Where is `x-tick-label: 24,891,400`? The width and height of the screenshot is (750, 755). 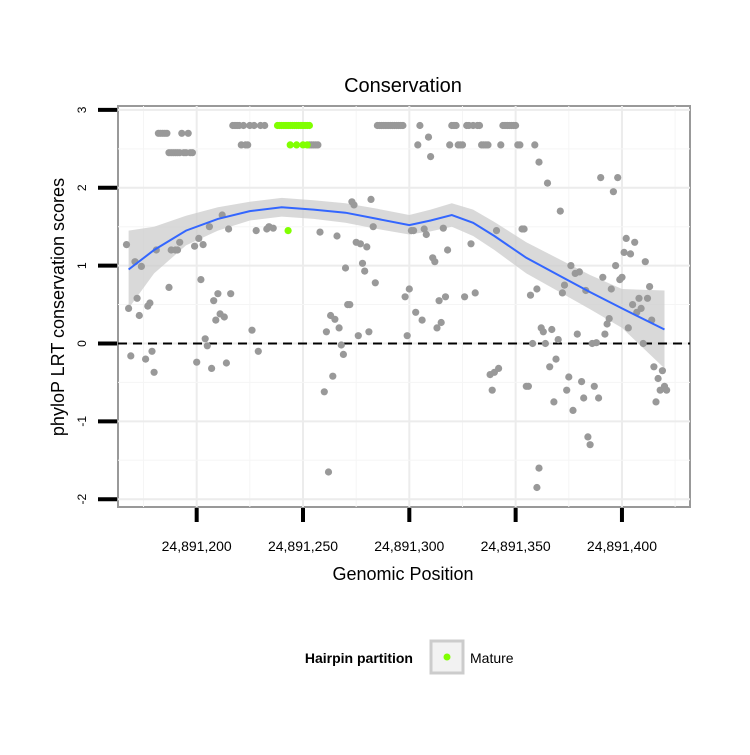
x-tick-label: 24,891,400 is located at coordinates (622, 546).